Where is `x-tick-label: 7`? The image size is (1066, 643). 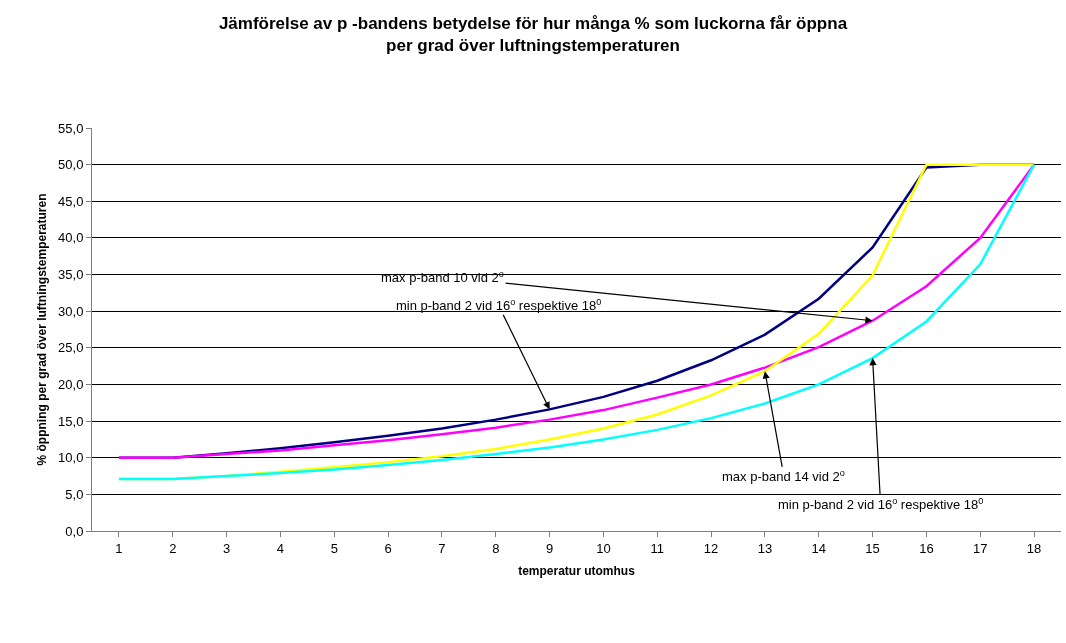
x-tick-label: 7 is located at coordinates (442, 548).